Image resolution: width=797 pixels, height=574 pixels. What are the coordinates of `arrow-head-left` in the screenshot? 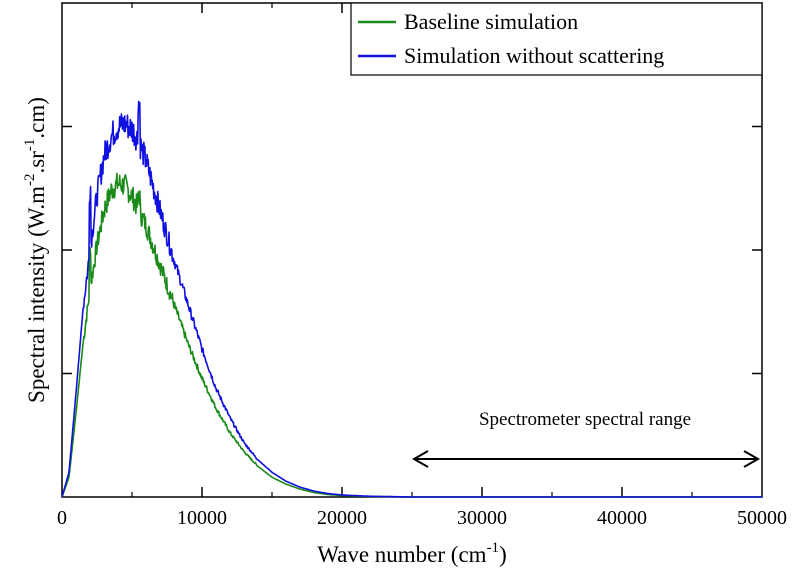 It's located at (420, 459).